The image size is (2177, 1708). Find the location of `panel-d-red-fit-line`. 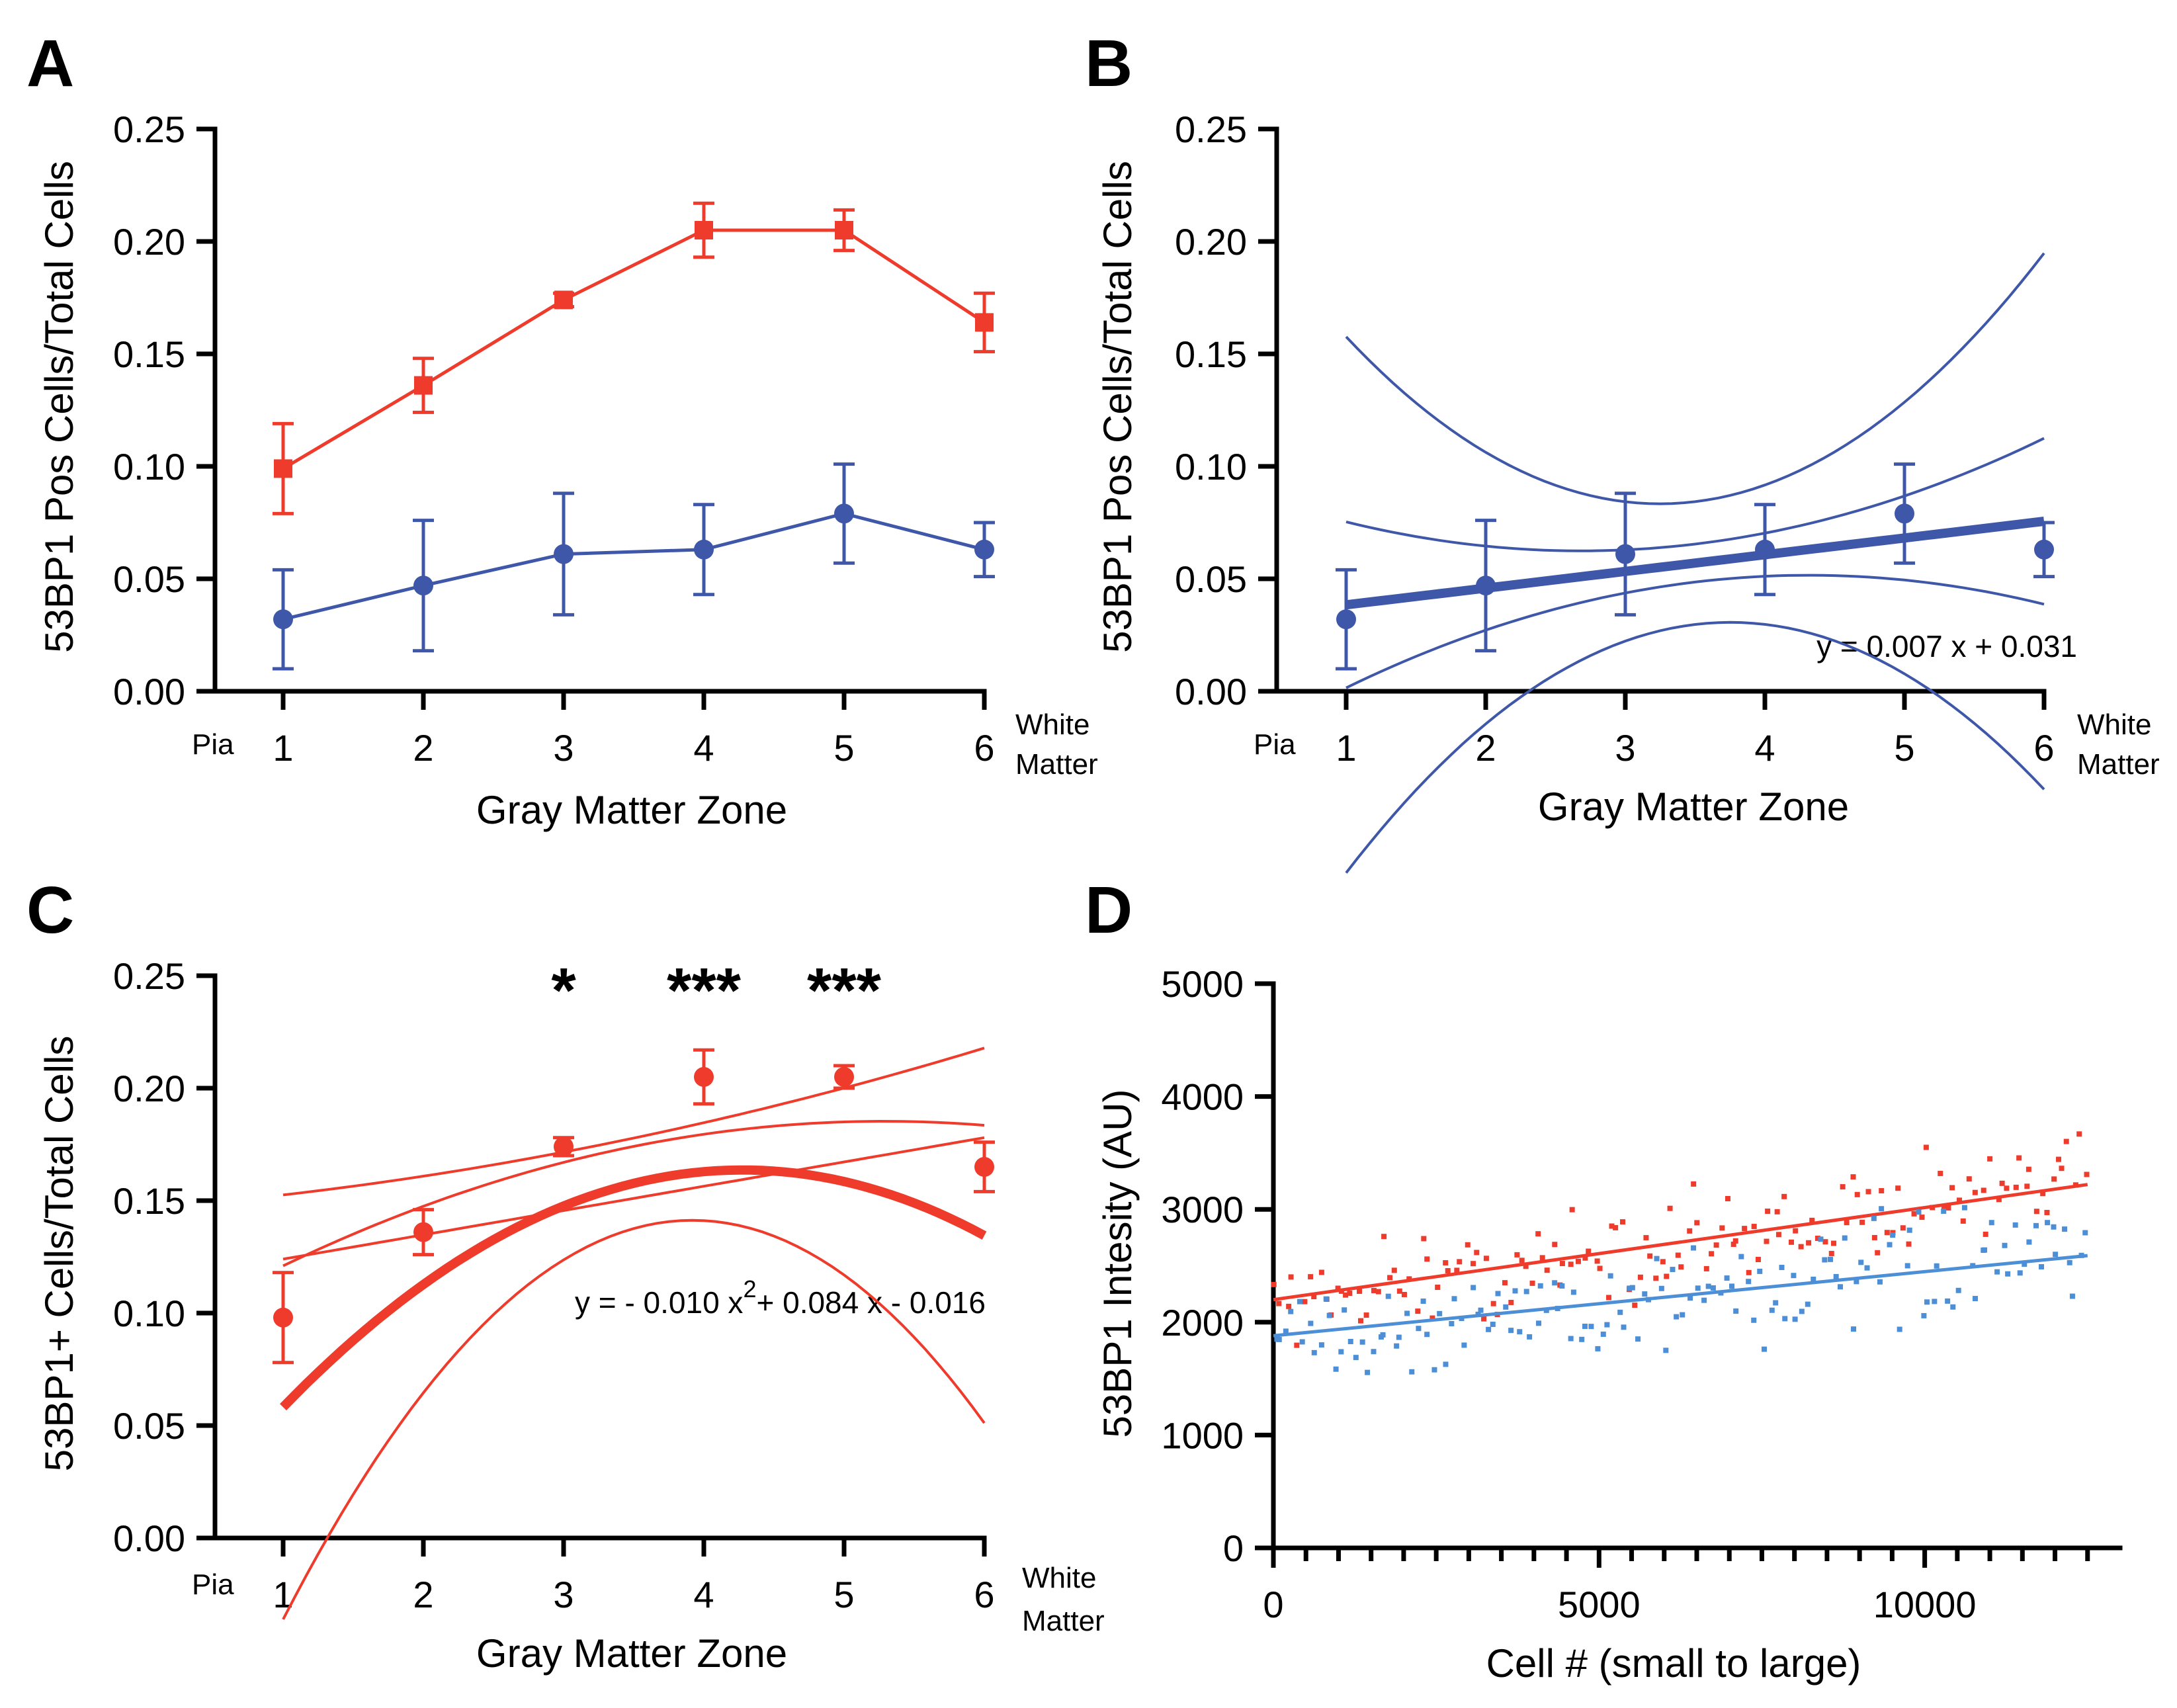

panel-d-red-fit-line is located at coordinates (1680, 1243).